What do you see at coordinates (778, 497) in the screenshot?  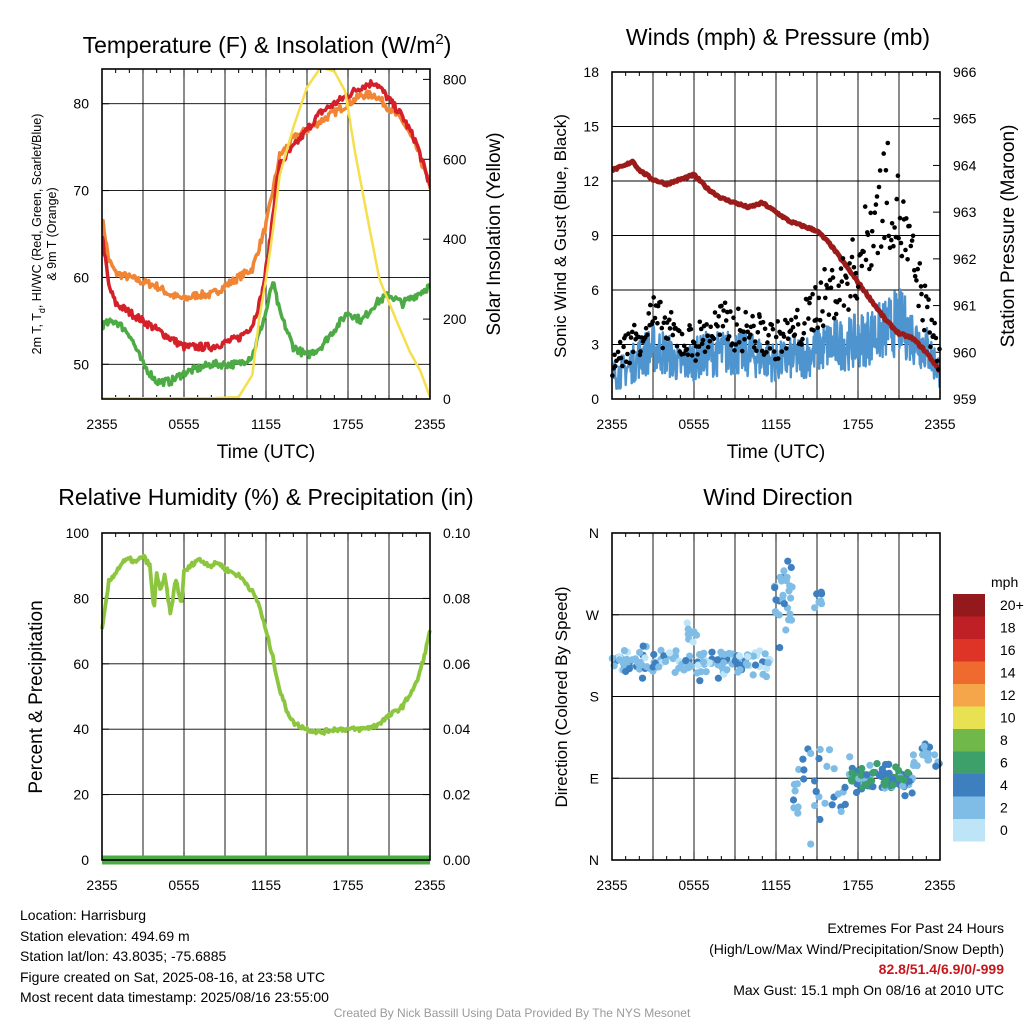 I see `direction-title: Wind Direction` at bounding box center [778, 497].